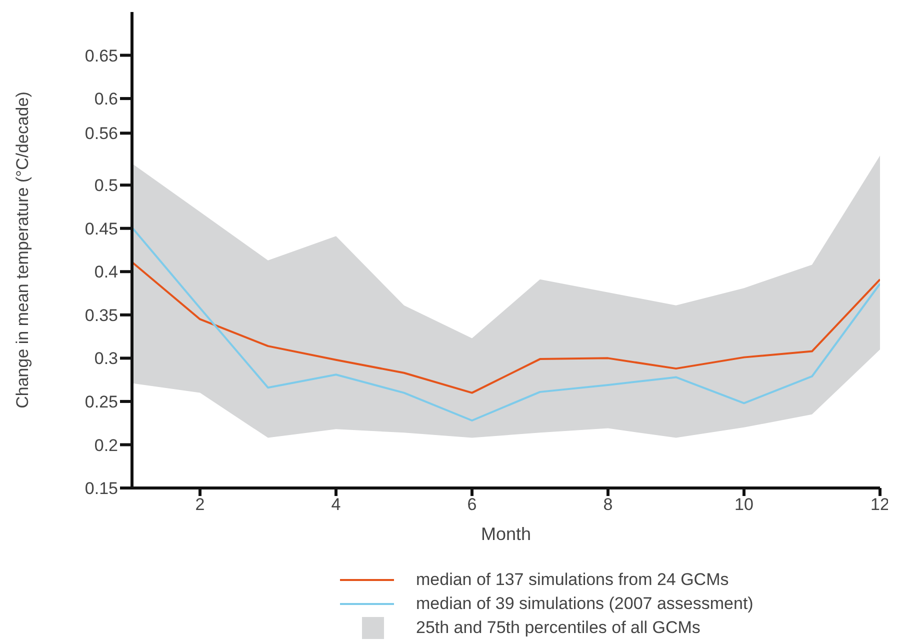  Describe the element at coordinates (106, 99) in the screenshot. I see `y-tick-label: 0.6` at that location.